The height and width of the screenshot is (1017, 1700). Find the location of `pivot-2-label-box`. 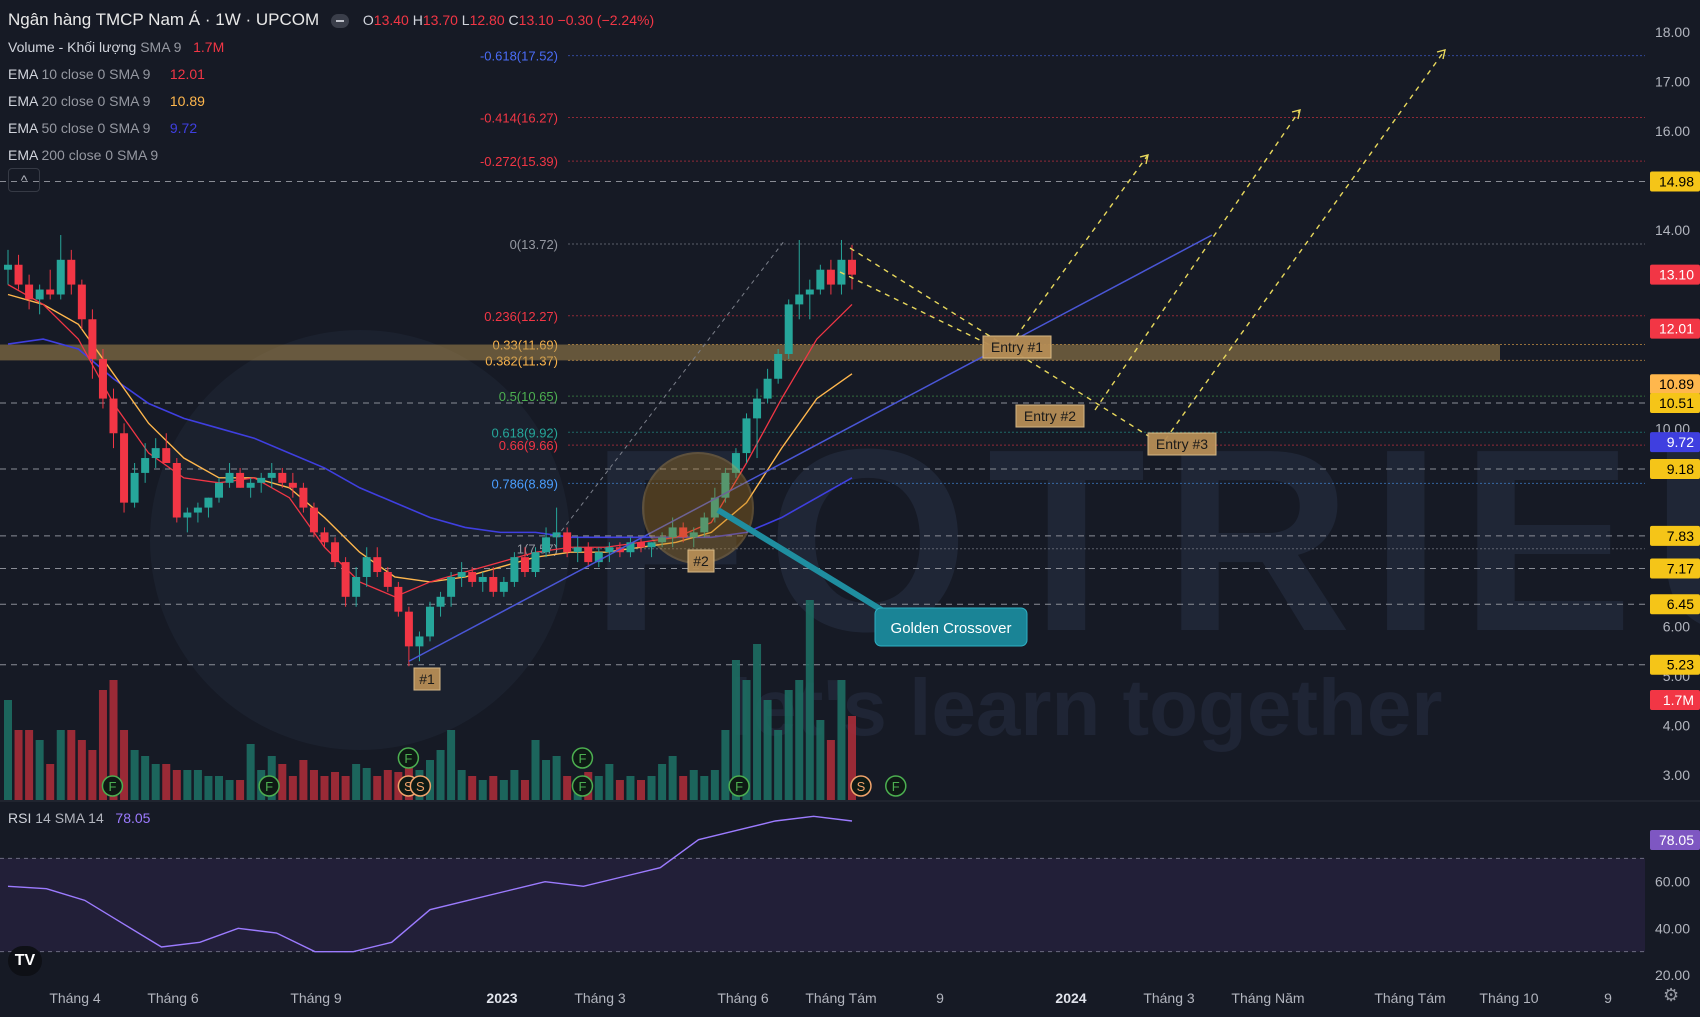

pivot-2-label-box is located at coordinates (701, 561).